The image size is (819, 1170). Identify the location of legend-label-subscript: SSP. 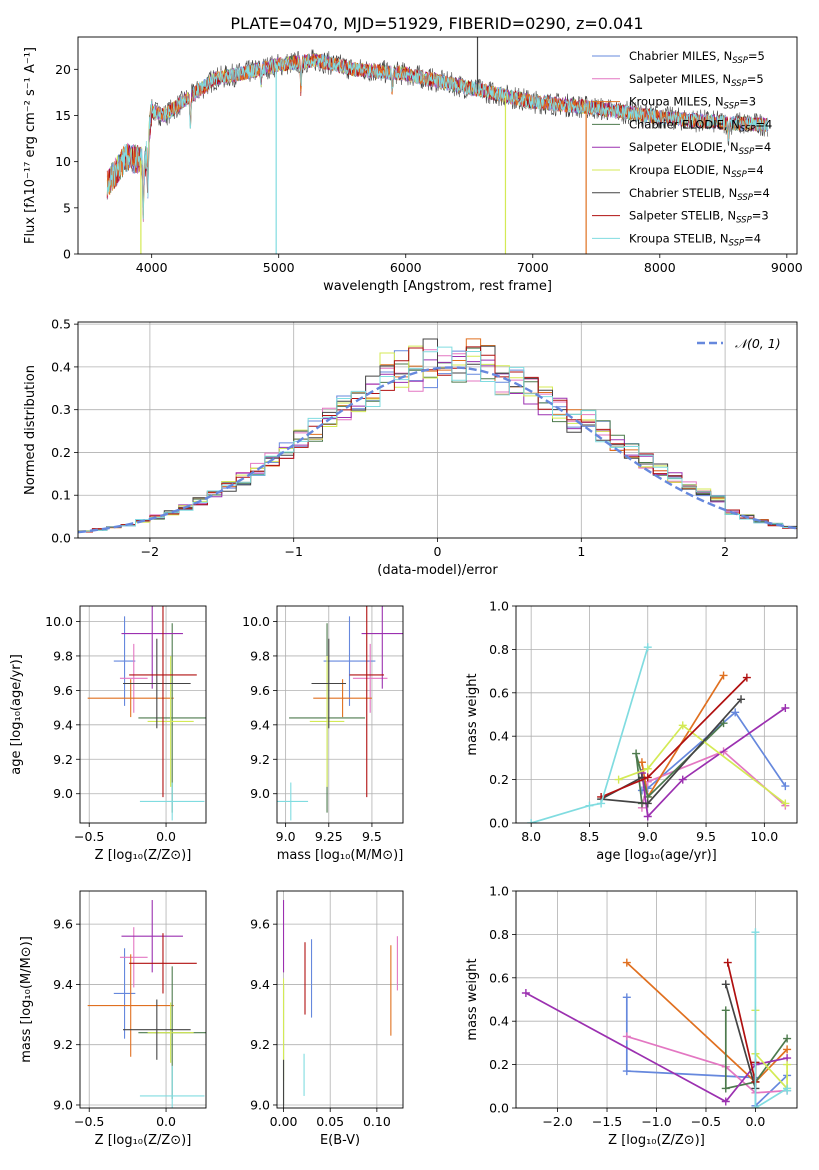
(737, 243).